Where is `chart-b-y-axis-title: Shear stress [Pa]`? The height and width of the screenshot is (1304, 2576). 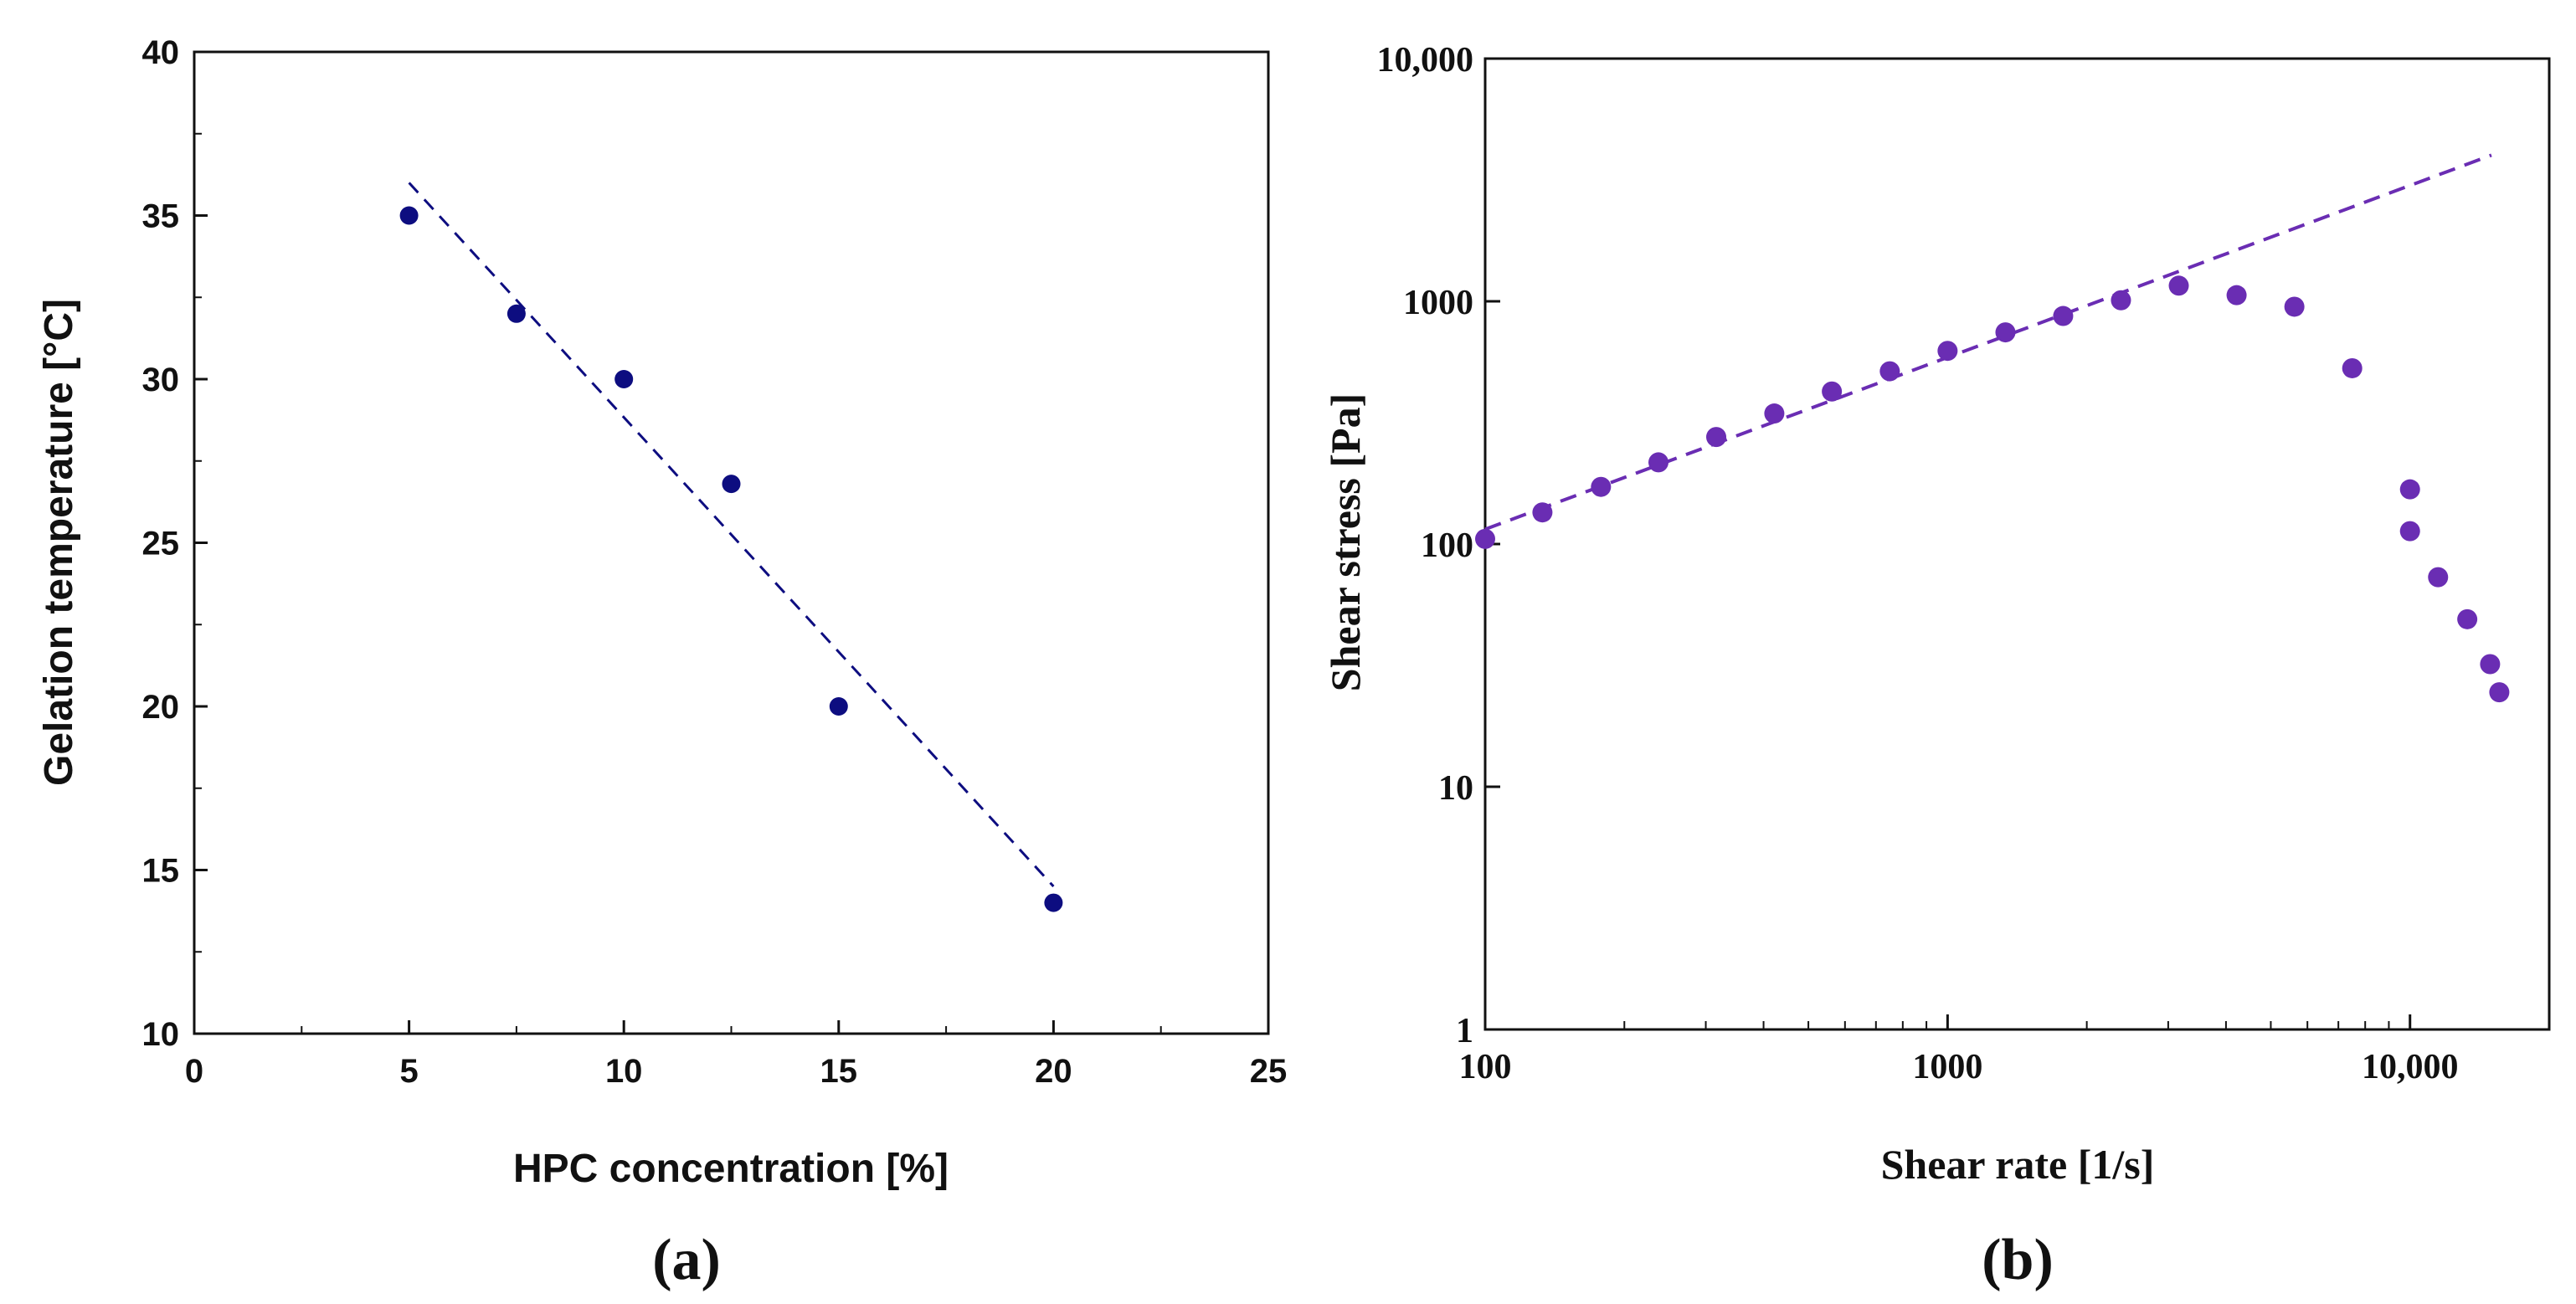 chart-b-y-axis-title: Shear stress [Pa] is located at coordinates (1345, 542).